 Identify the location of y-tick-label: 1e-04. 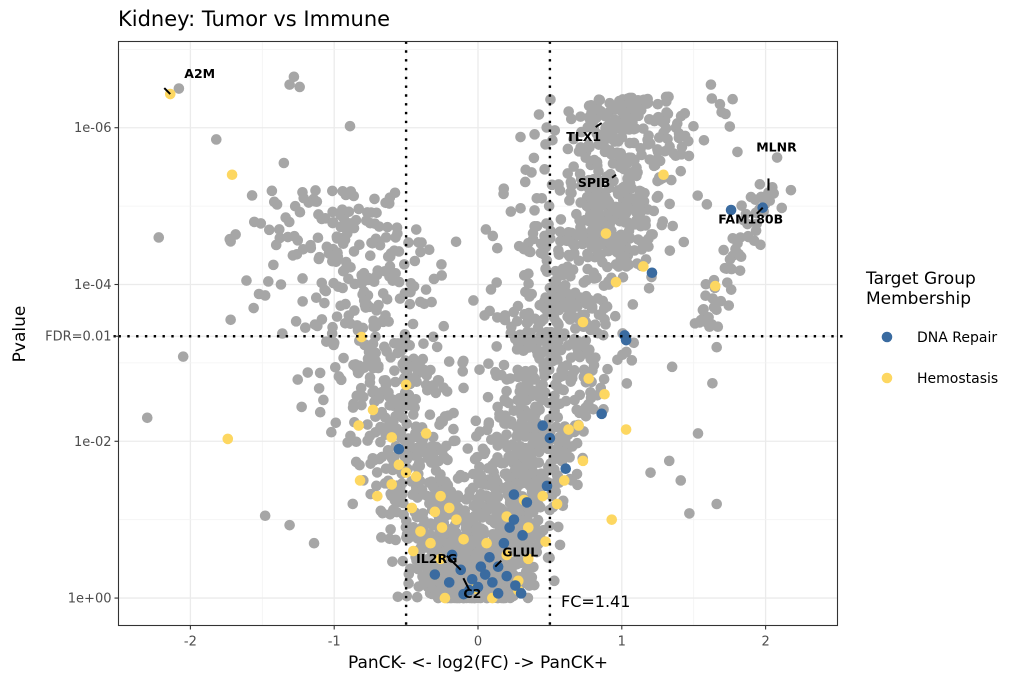
(93, 285).